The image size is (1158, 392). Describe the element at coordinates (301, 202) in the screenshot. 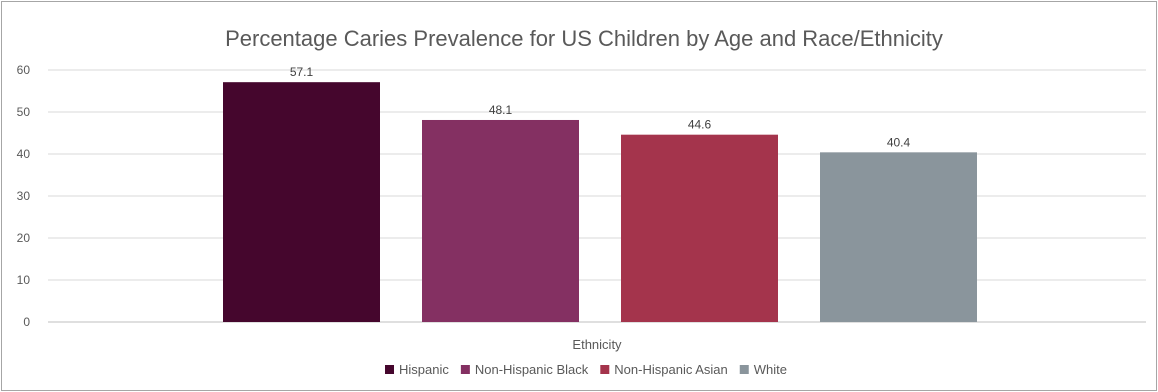

I see `bar-hispanic` at that location.